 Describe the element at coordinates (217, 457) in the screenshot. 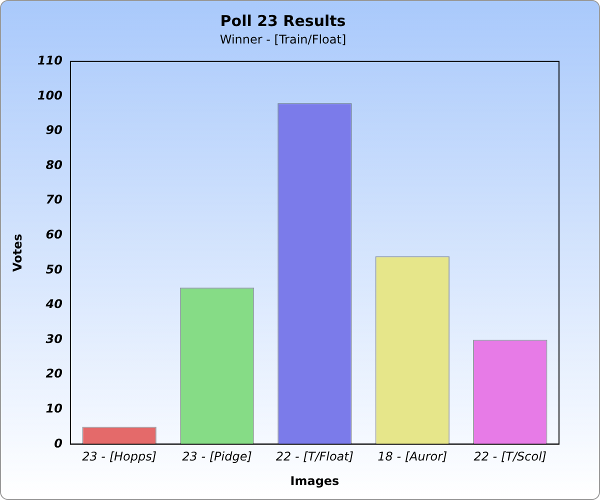

I see `x-tick-label: 23 - [Pidge]` at that location.